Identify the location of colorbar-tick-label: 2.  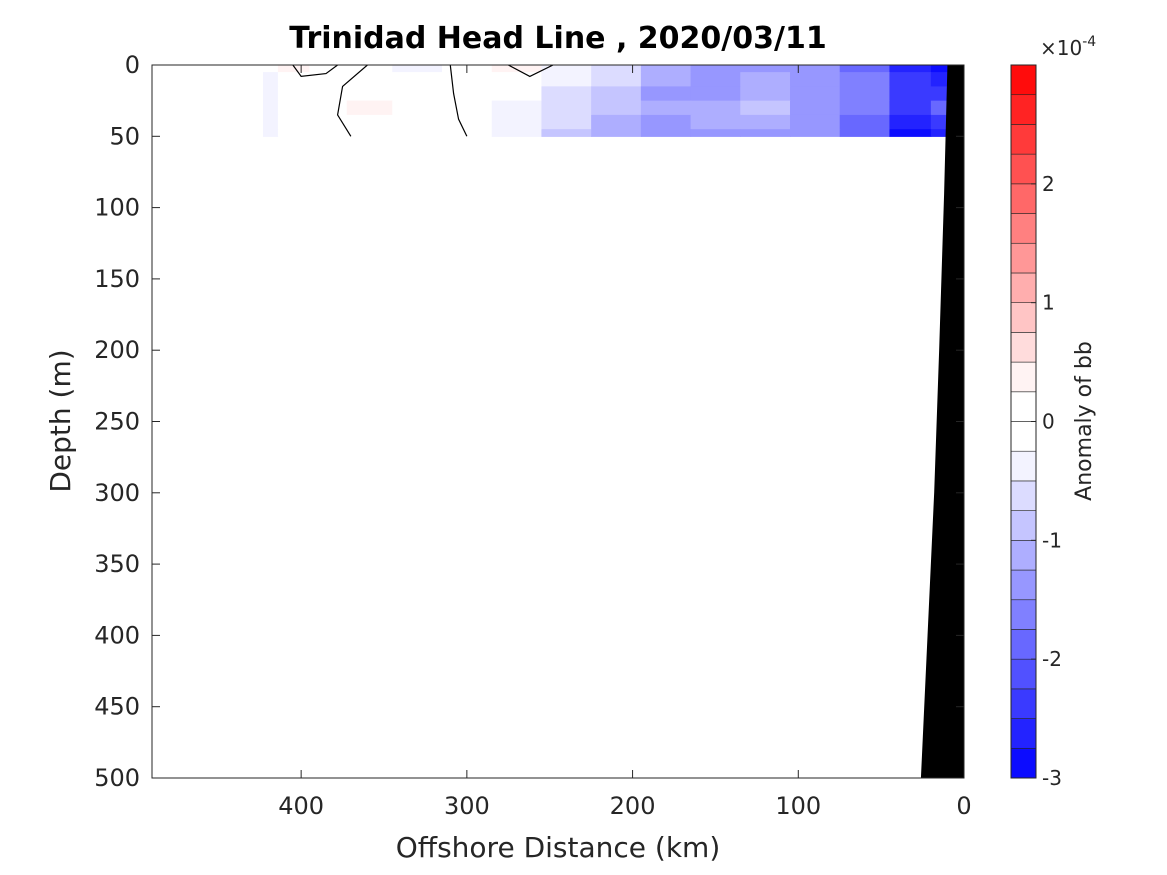
(1048, 184).